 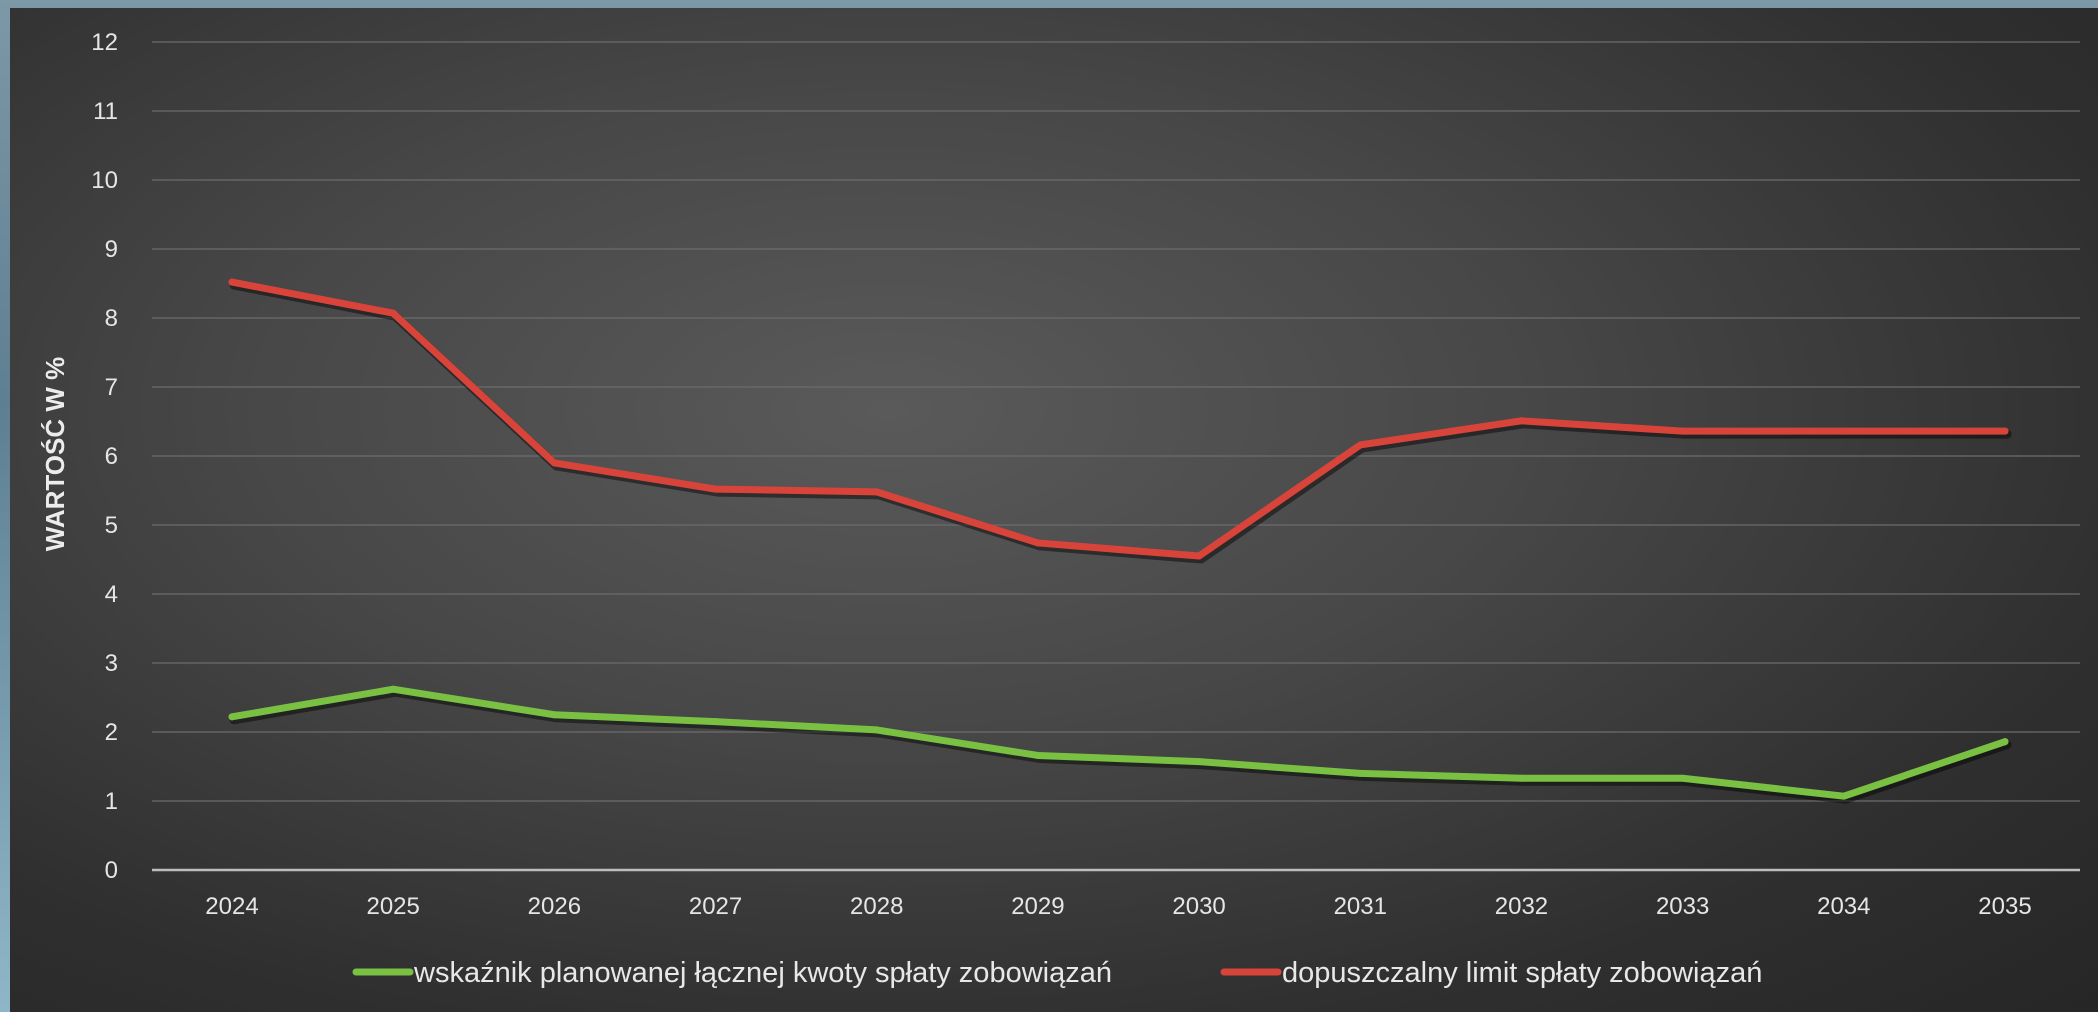 I want to click on series-line-green, so click(x=1118, y=742).